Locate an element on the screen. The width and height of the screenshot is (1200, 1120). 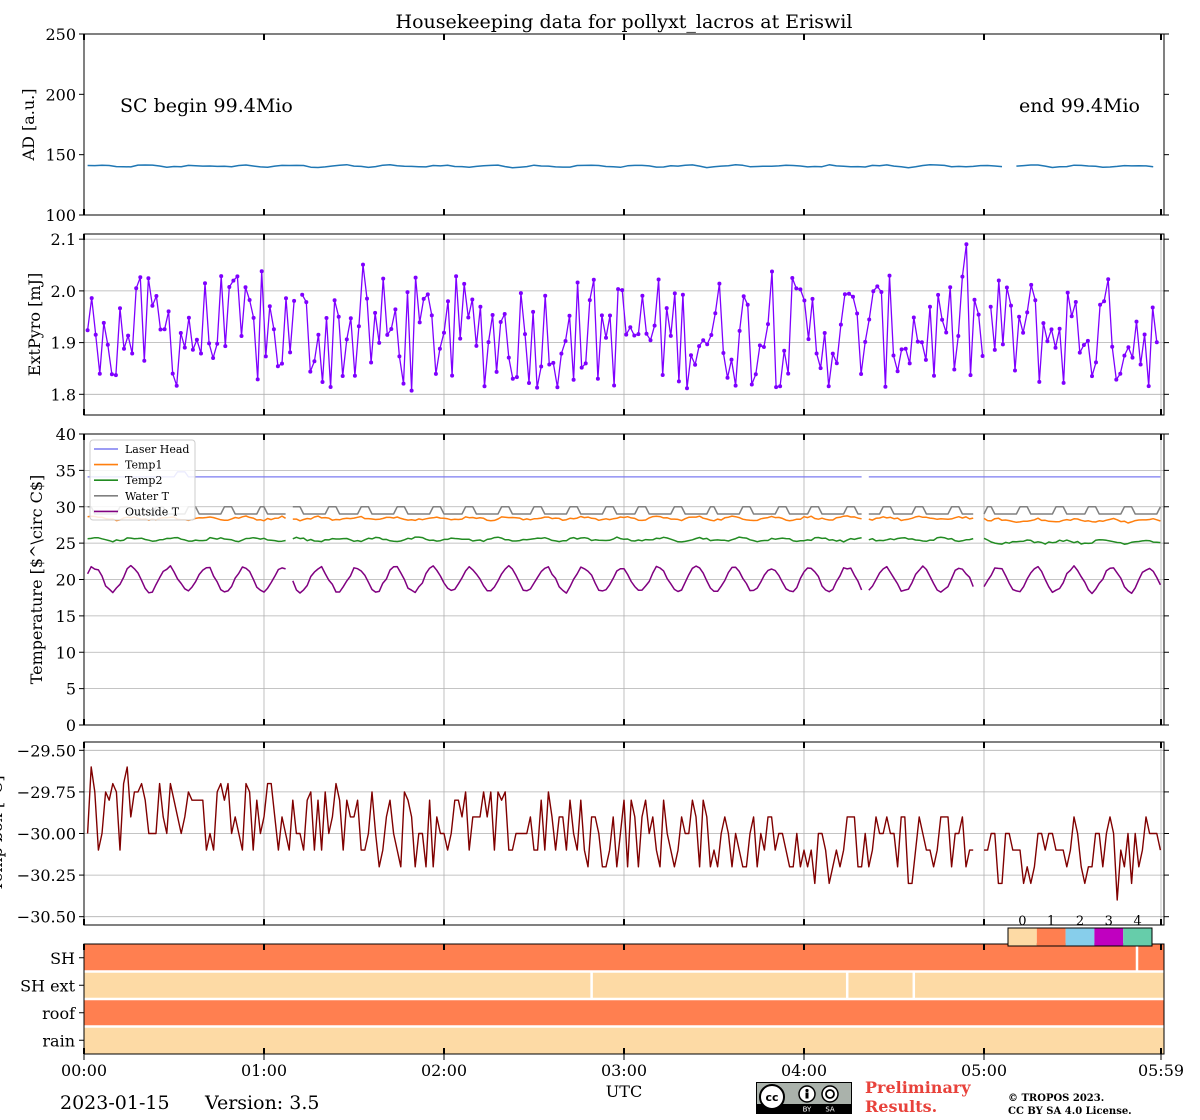
temp-ytick-label: 5 is located at coordinates (71, 689).